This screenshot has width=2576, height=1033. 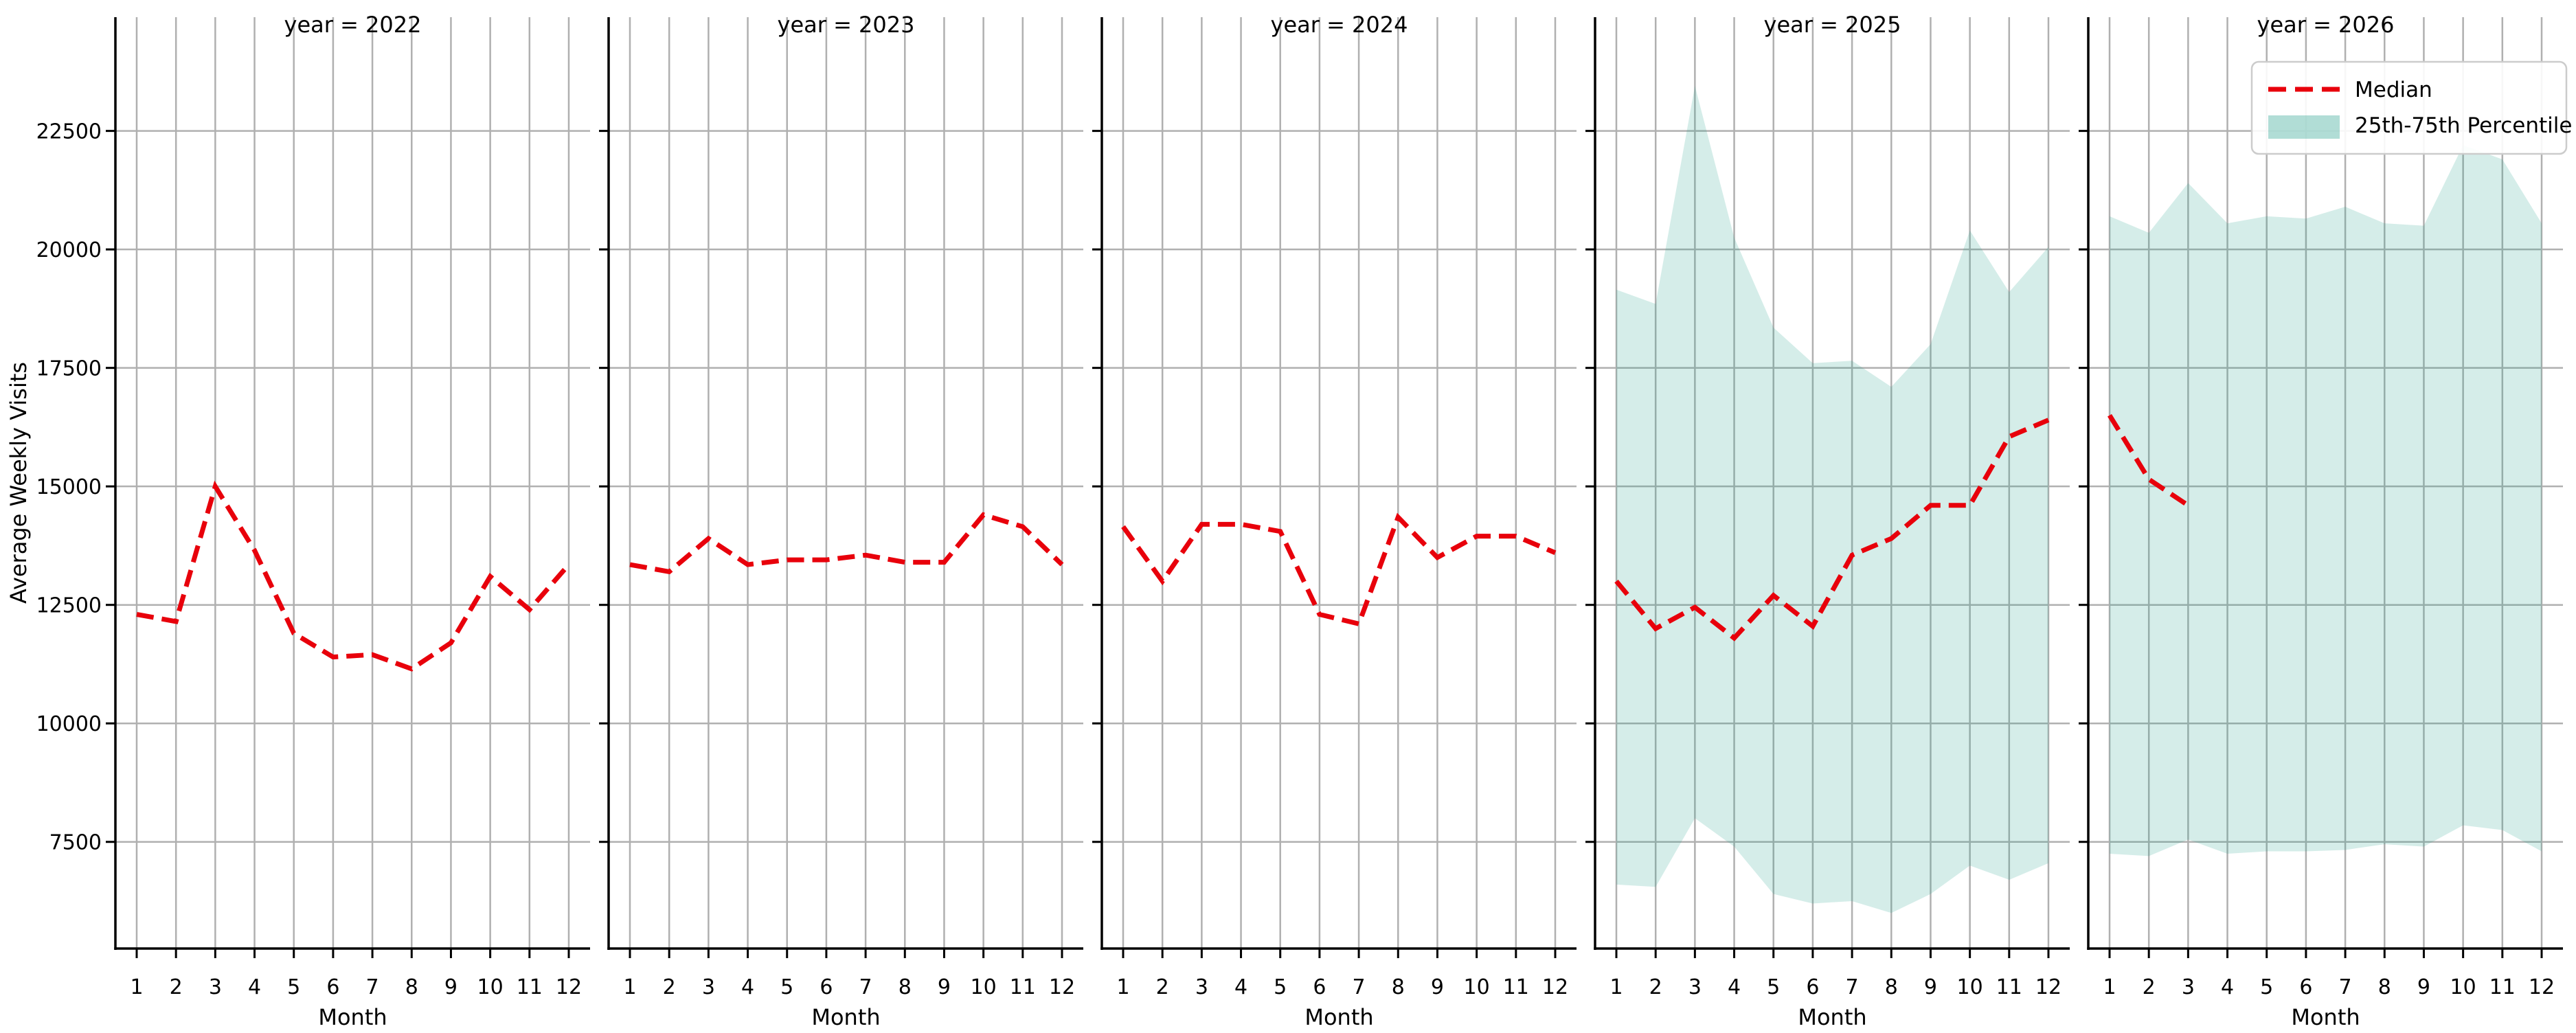 What do you see at coordinates (747, 987) in the screenshot?
I see `x-tick-label-2023-m4: 4` at bounding box center [747, 987].